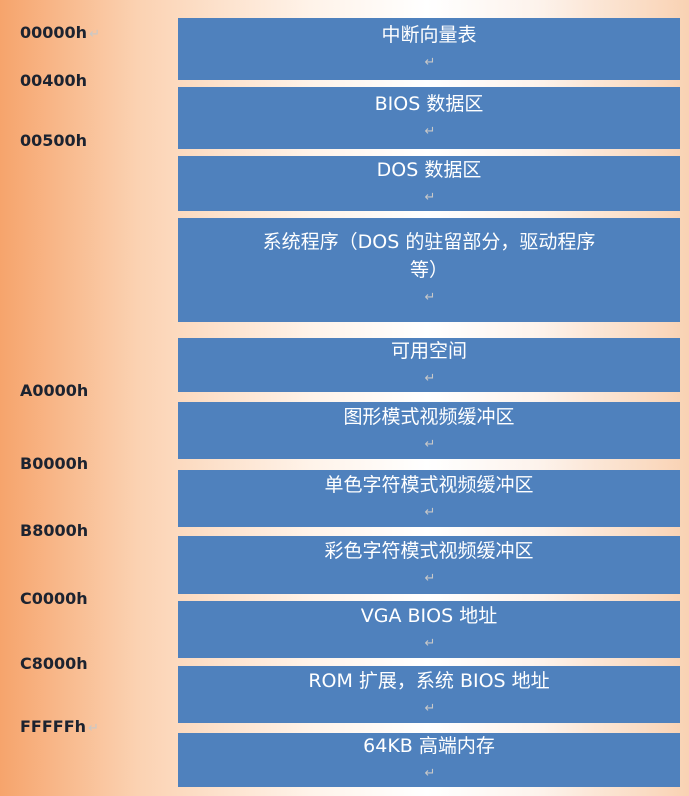 The height and width of the screenshot is (796, 689). I want to click on address-text: C8000h, so click(54, 663).